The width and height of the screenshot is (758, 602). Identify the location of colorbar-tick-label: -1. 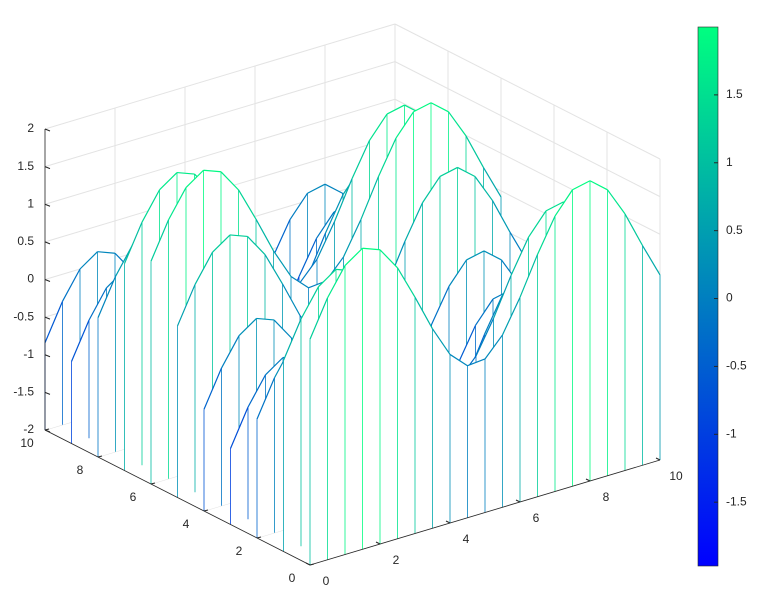
(731, 433).